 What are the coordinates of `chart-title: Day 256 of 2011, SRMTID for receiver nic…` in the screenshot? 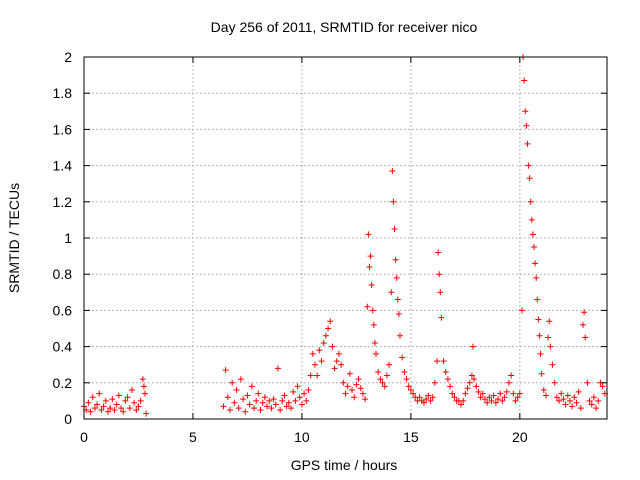 It's located at (344, 27).